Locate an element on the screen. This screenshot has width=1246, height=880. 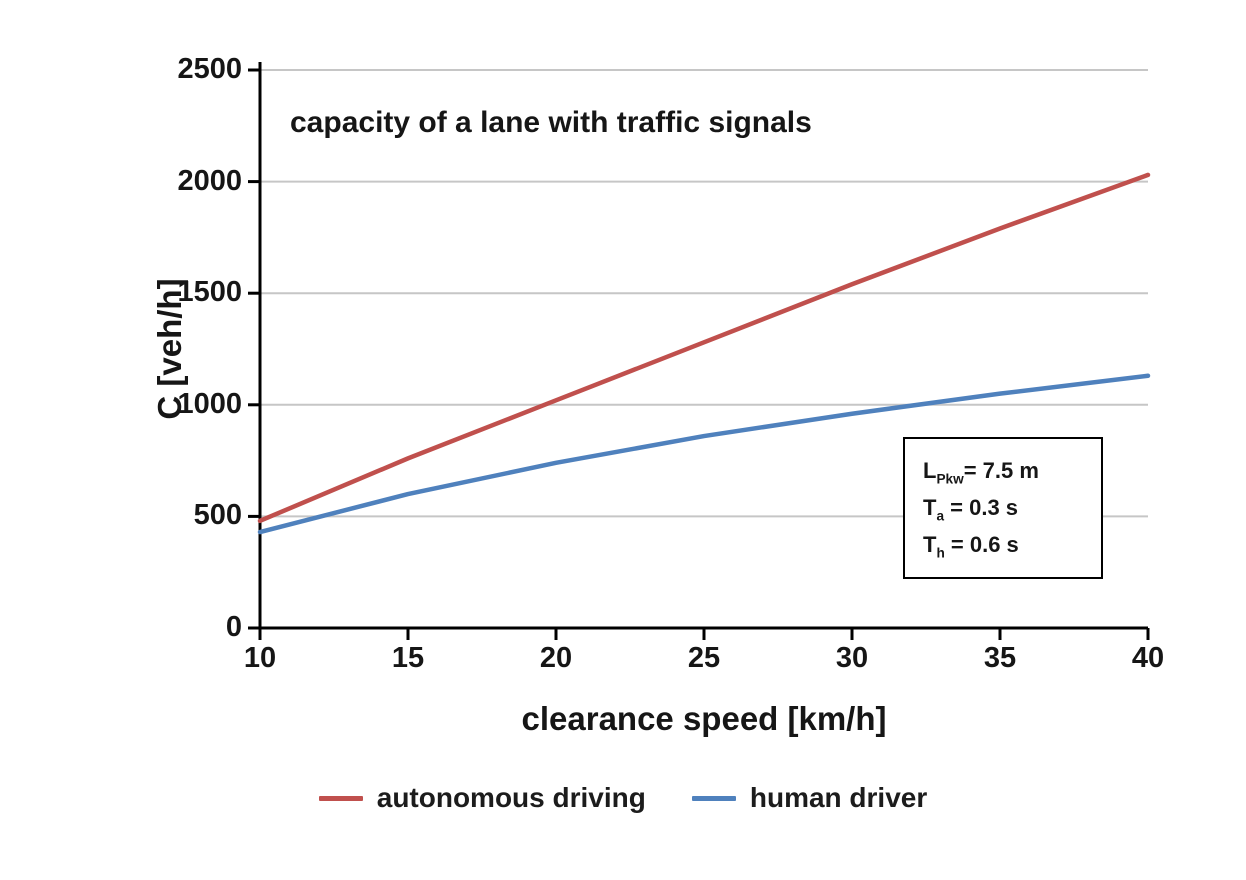
blue-line-swatch is located at coordinates (713, 798).